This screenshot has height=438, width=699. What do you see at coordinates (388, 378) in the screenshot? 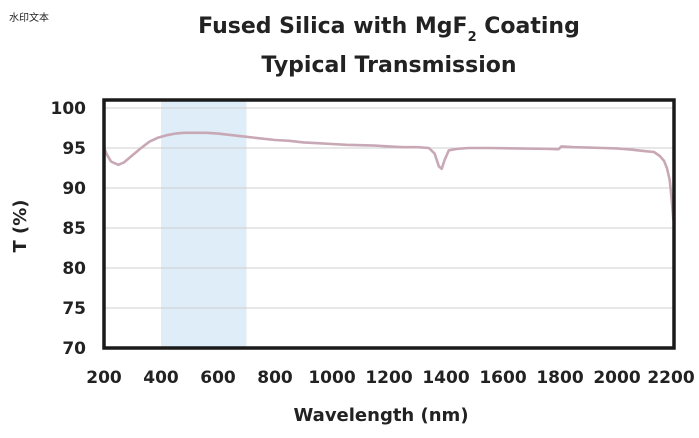
I see `x-tick-label-1200: 1200` at bounding box center [388, 378].